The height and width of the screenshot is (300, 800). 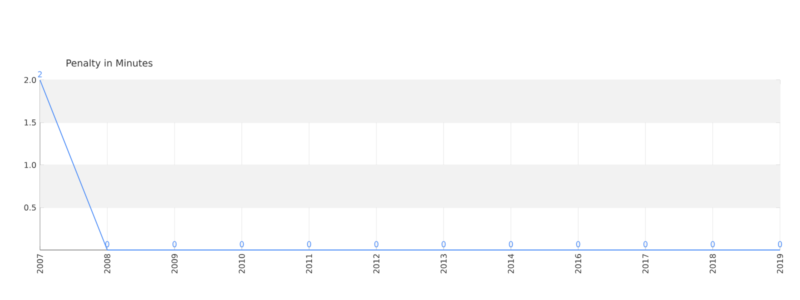 I want to click on x-tick-label: 2016, so click(x=578, y=264).